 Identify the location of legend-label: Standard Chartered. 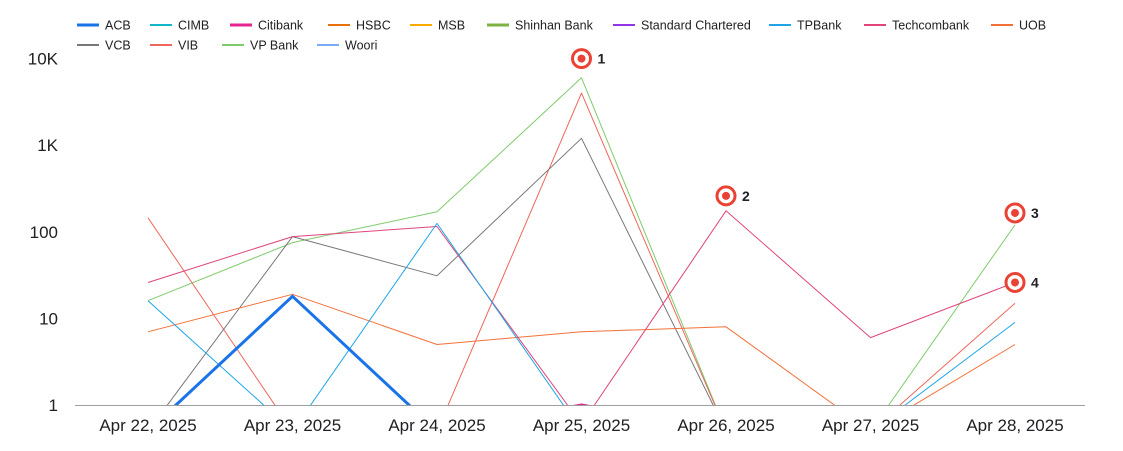
(696, 26).